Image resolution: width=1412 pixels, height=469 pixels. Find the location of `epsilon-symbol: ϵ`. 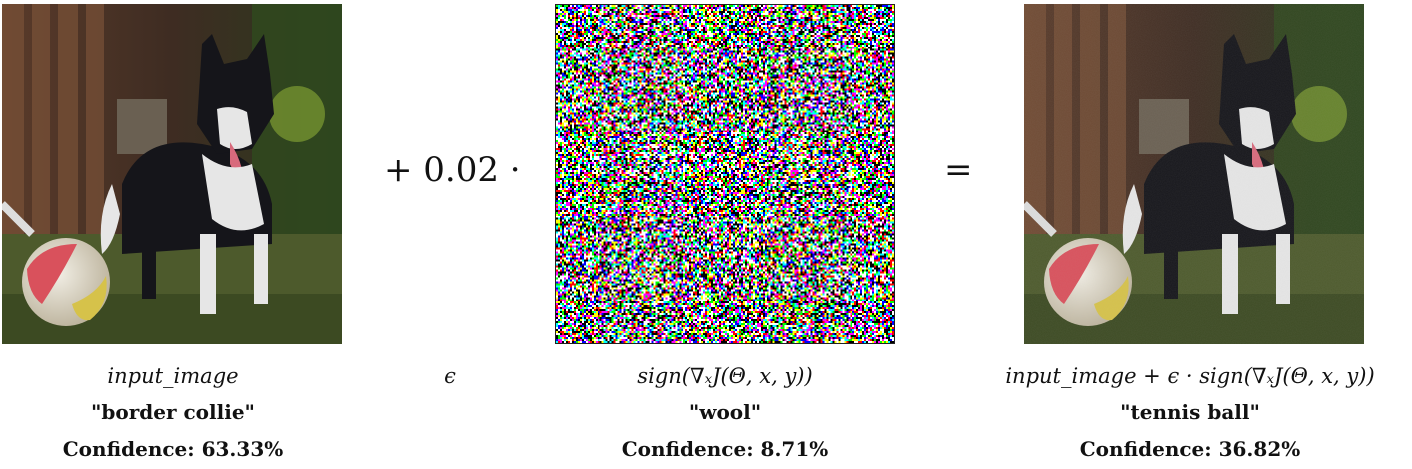

epsilon-symbol: ϵ is located at coordinates (450, 376).